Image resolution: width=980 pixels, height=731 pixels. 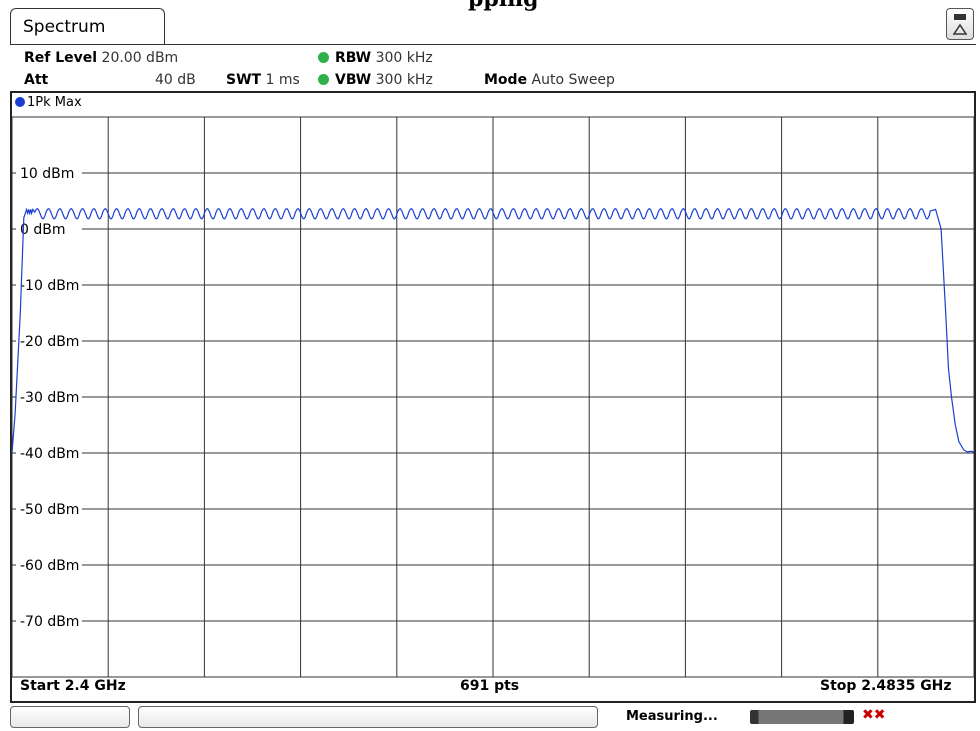 I want to click on sweep-progress-bar, so click(x=802, y=717).